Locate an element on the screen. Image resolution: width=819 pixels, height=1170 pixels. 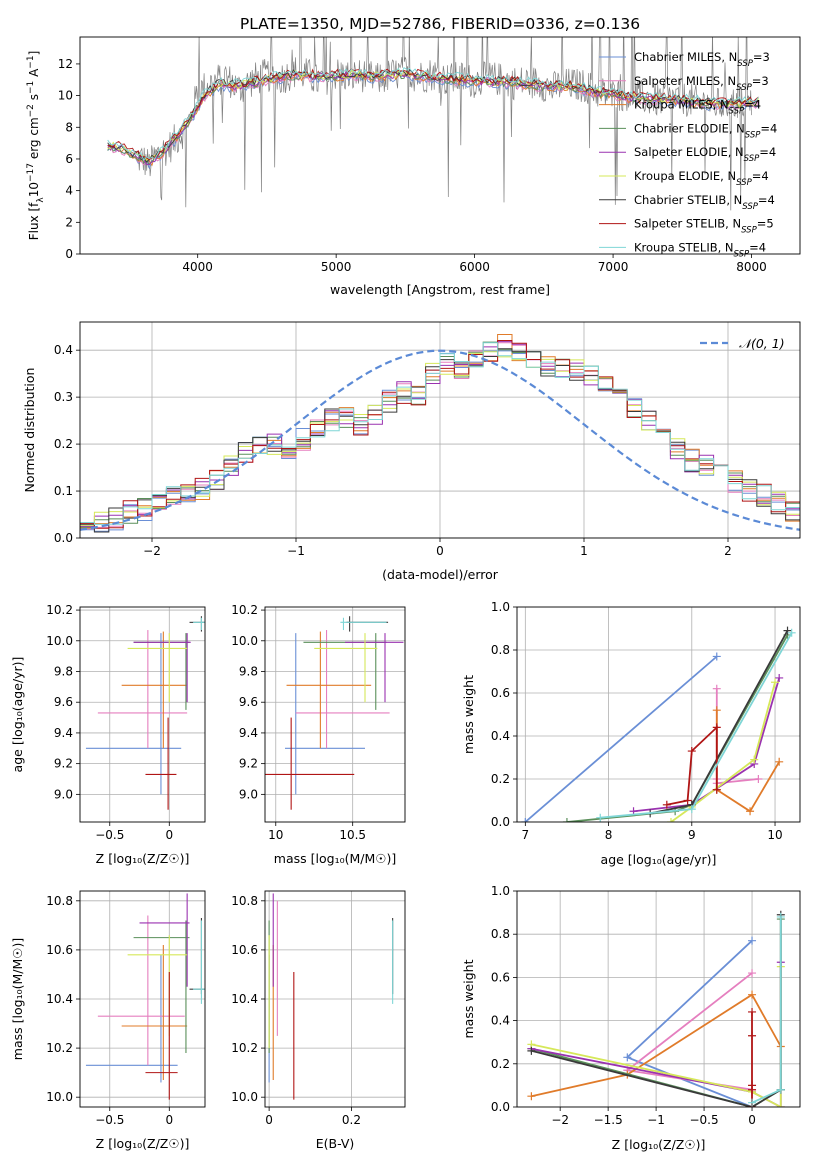
x-axis-label: Z [log₁₀(Z/Z☉)] is located at coordinates (143, 1143).